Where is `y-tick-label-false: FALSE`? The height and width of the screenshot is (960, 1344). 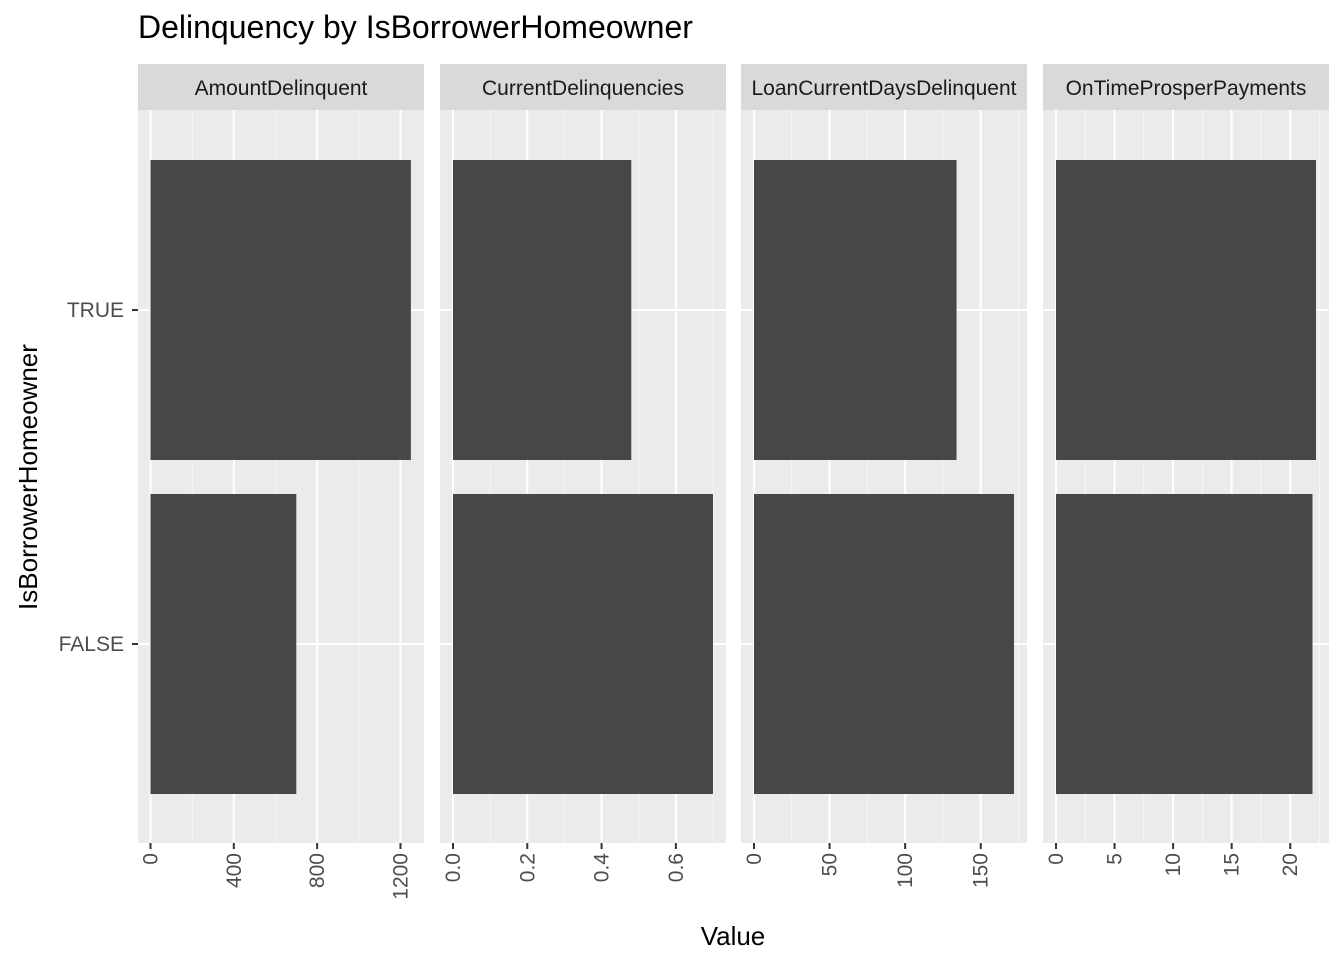
y-tick-label-false: FALSE is located at coordinates (91, 644).